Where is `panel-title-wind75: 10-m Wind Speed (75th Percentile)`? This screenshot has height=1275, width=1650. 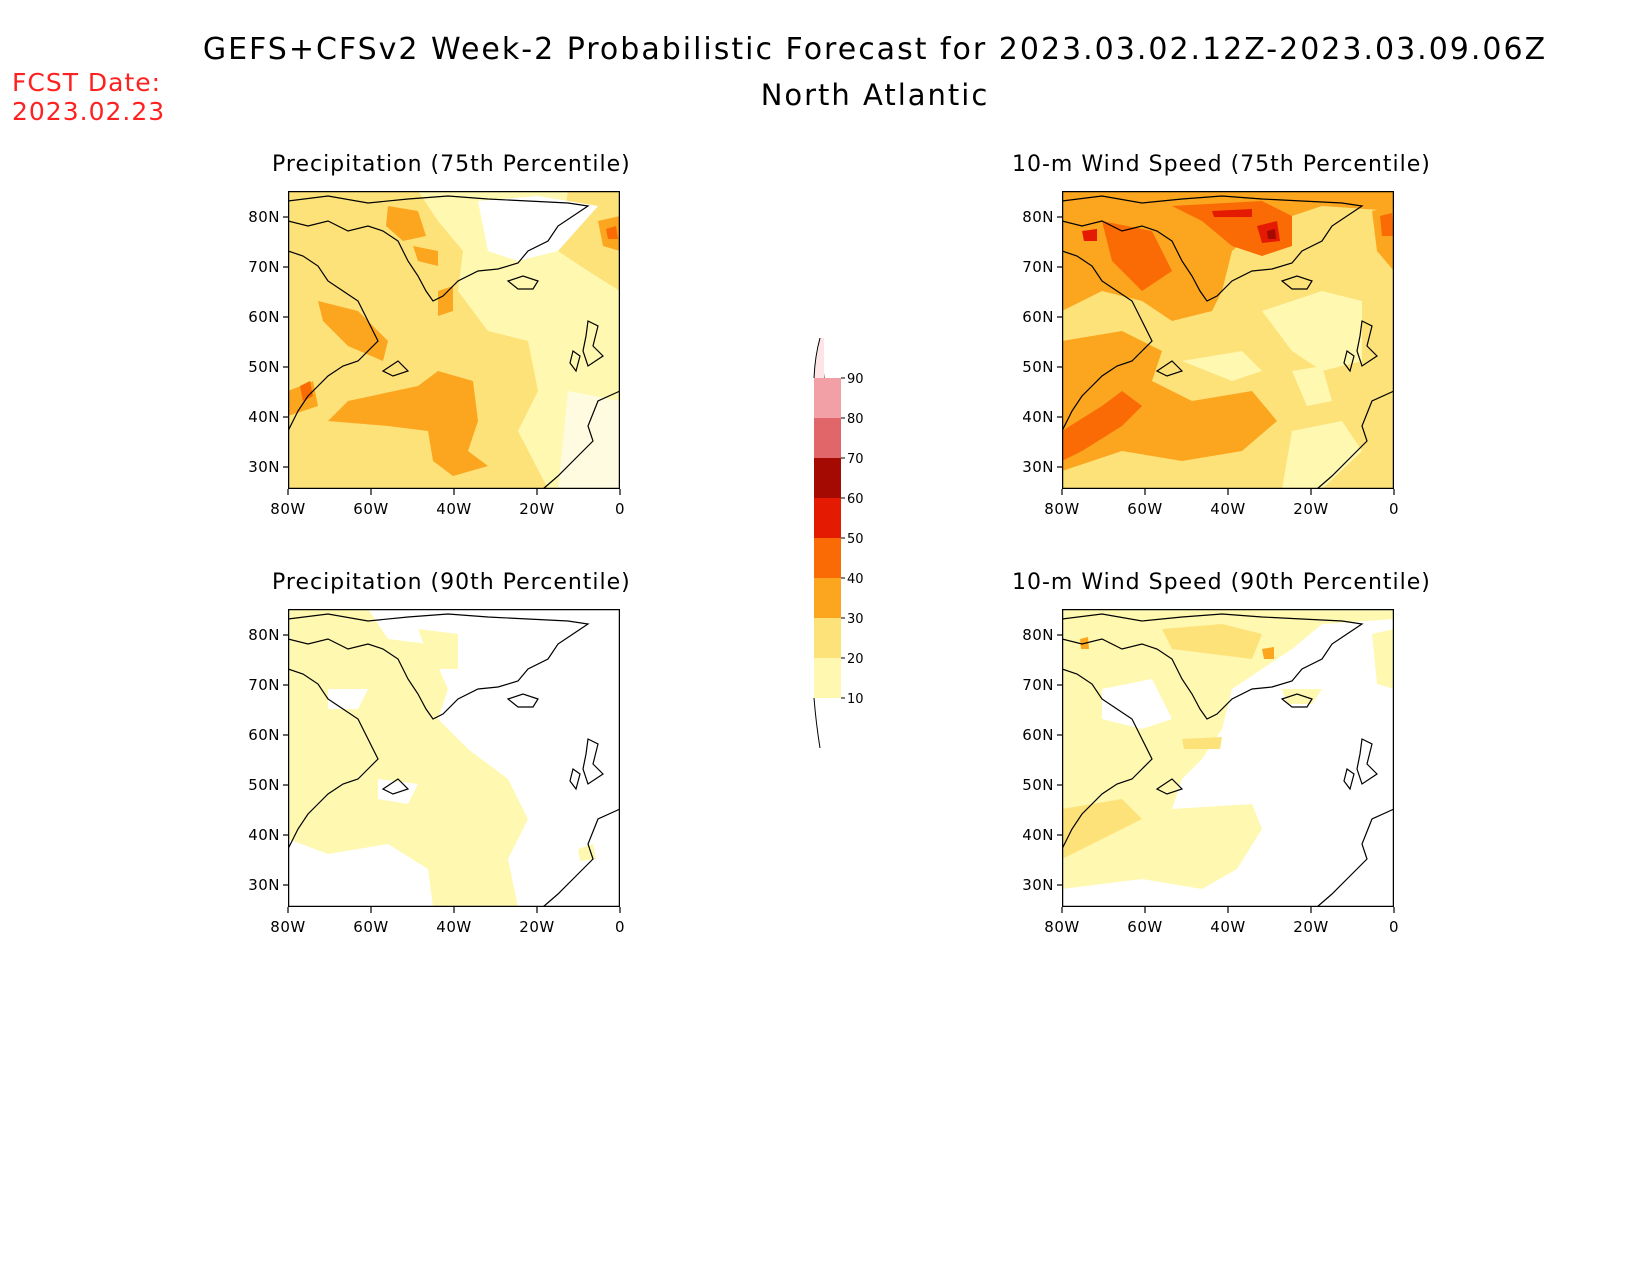 panel-title-wind75: 10-m Wind Speed (75th Percentile) is located at coordinates (1221, 164).